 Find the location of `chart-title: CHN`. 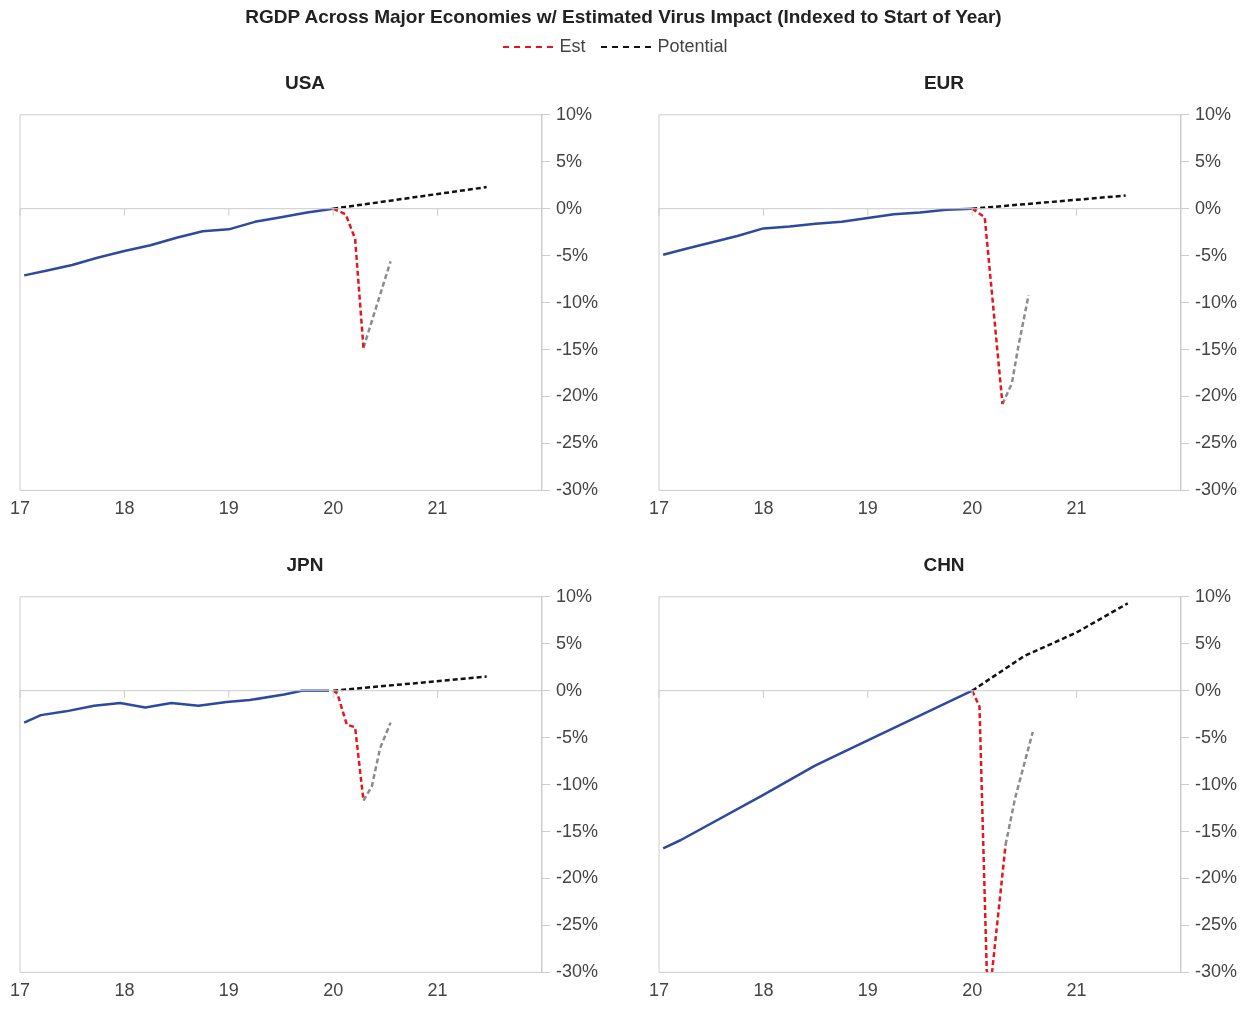

chart-title: CHN is located at coordinates (944, 565).